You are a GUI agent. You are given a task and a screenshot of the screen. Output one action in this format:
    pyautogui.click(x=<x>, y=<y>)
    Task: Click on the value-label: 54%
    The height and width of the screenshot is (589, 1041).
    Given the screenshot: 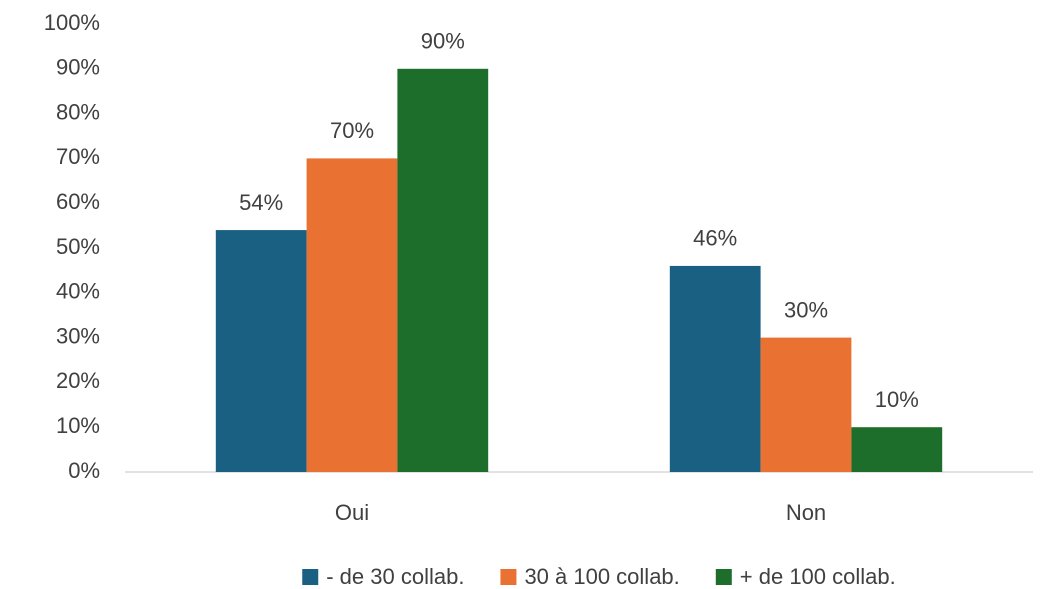 What is the action you would take?
    pyautogui.click(x=261, y=202)
    